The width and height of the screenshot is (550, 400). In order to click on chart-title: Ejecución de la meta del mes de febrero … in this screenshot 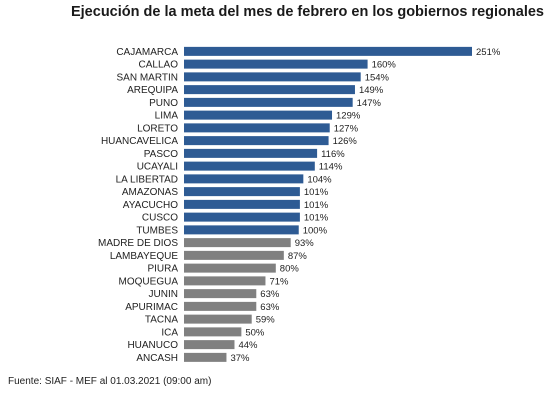, I will do `click(307, 12)`.